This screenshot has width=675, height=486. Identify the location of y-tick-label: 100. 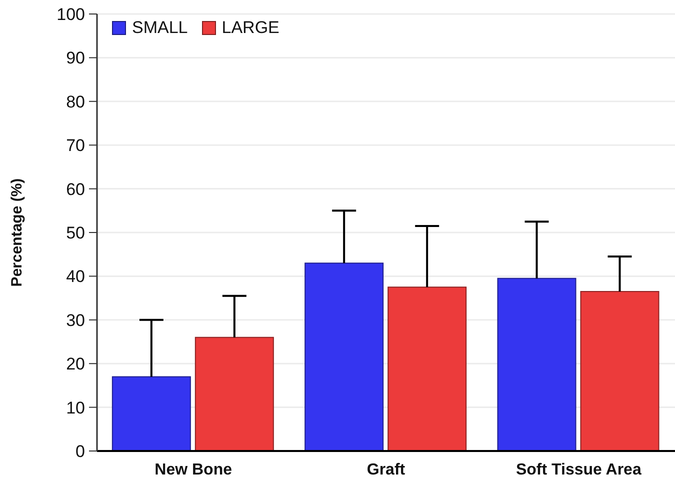
(70, 14).